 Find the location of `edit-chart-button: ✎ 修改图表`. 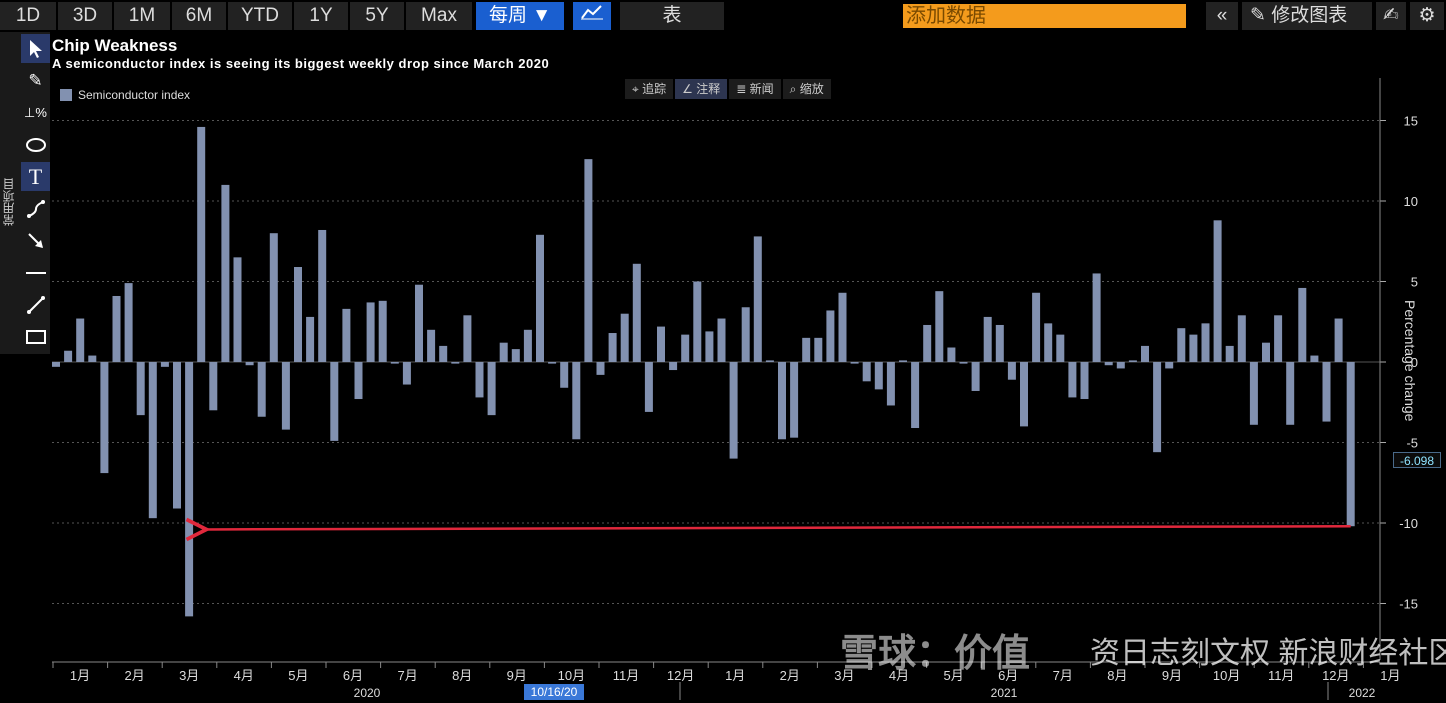

edit-chart-button: ✎ 修改图表 is located at coordinates (1307, 16).